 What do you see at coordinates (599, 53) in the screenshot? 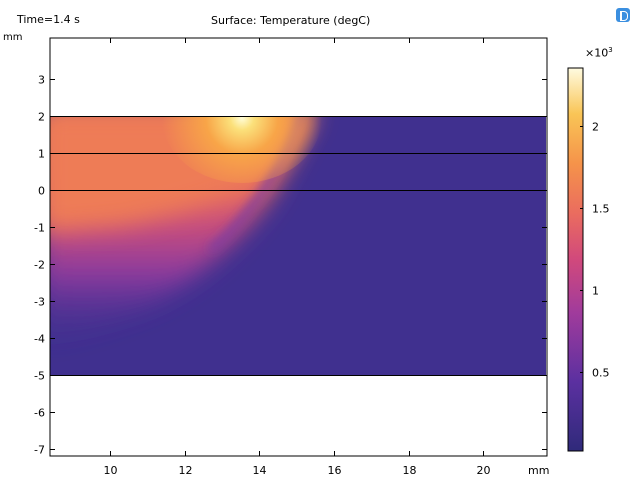
I see `colorbar-multiplier: ×10³` at bounding box center [599, 53].